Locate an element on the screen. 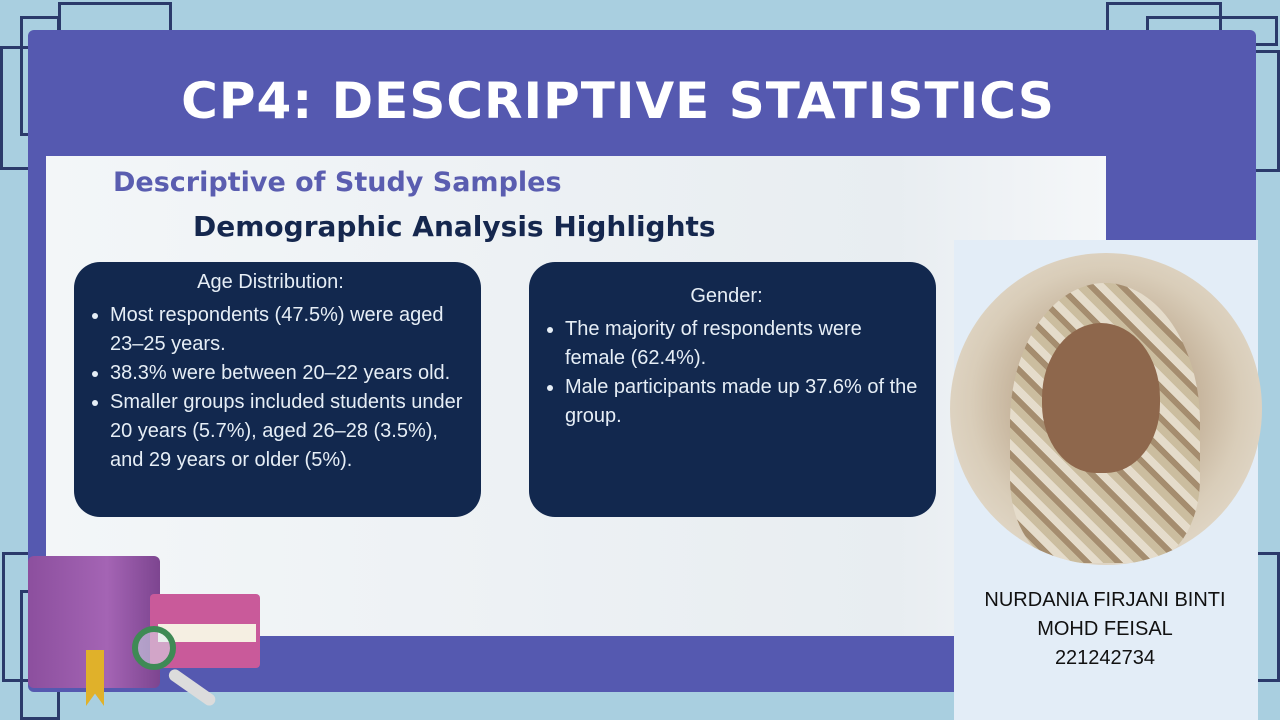 The image size is (1280, 720). book-pages is located at coordinates (207, 633).